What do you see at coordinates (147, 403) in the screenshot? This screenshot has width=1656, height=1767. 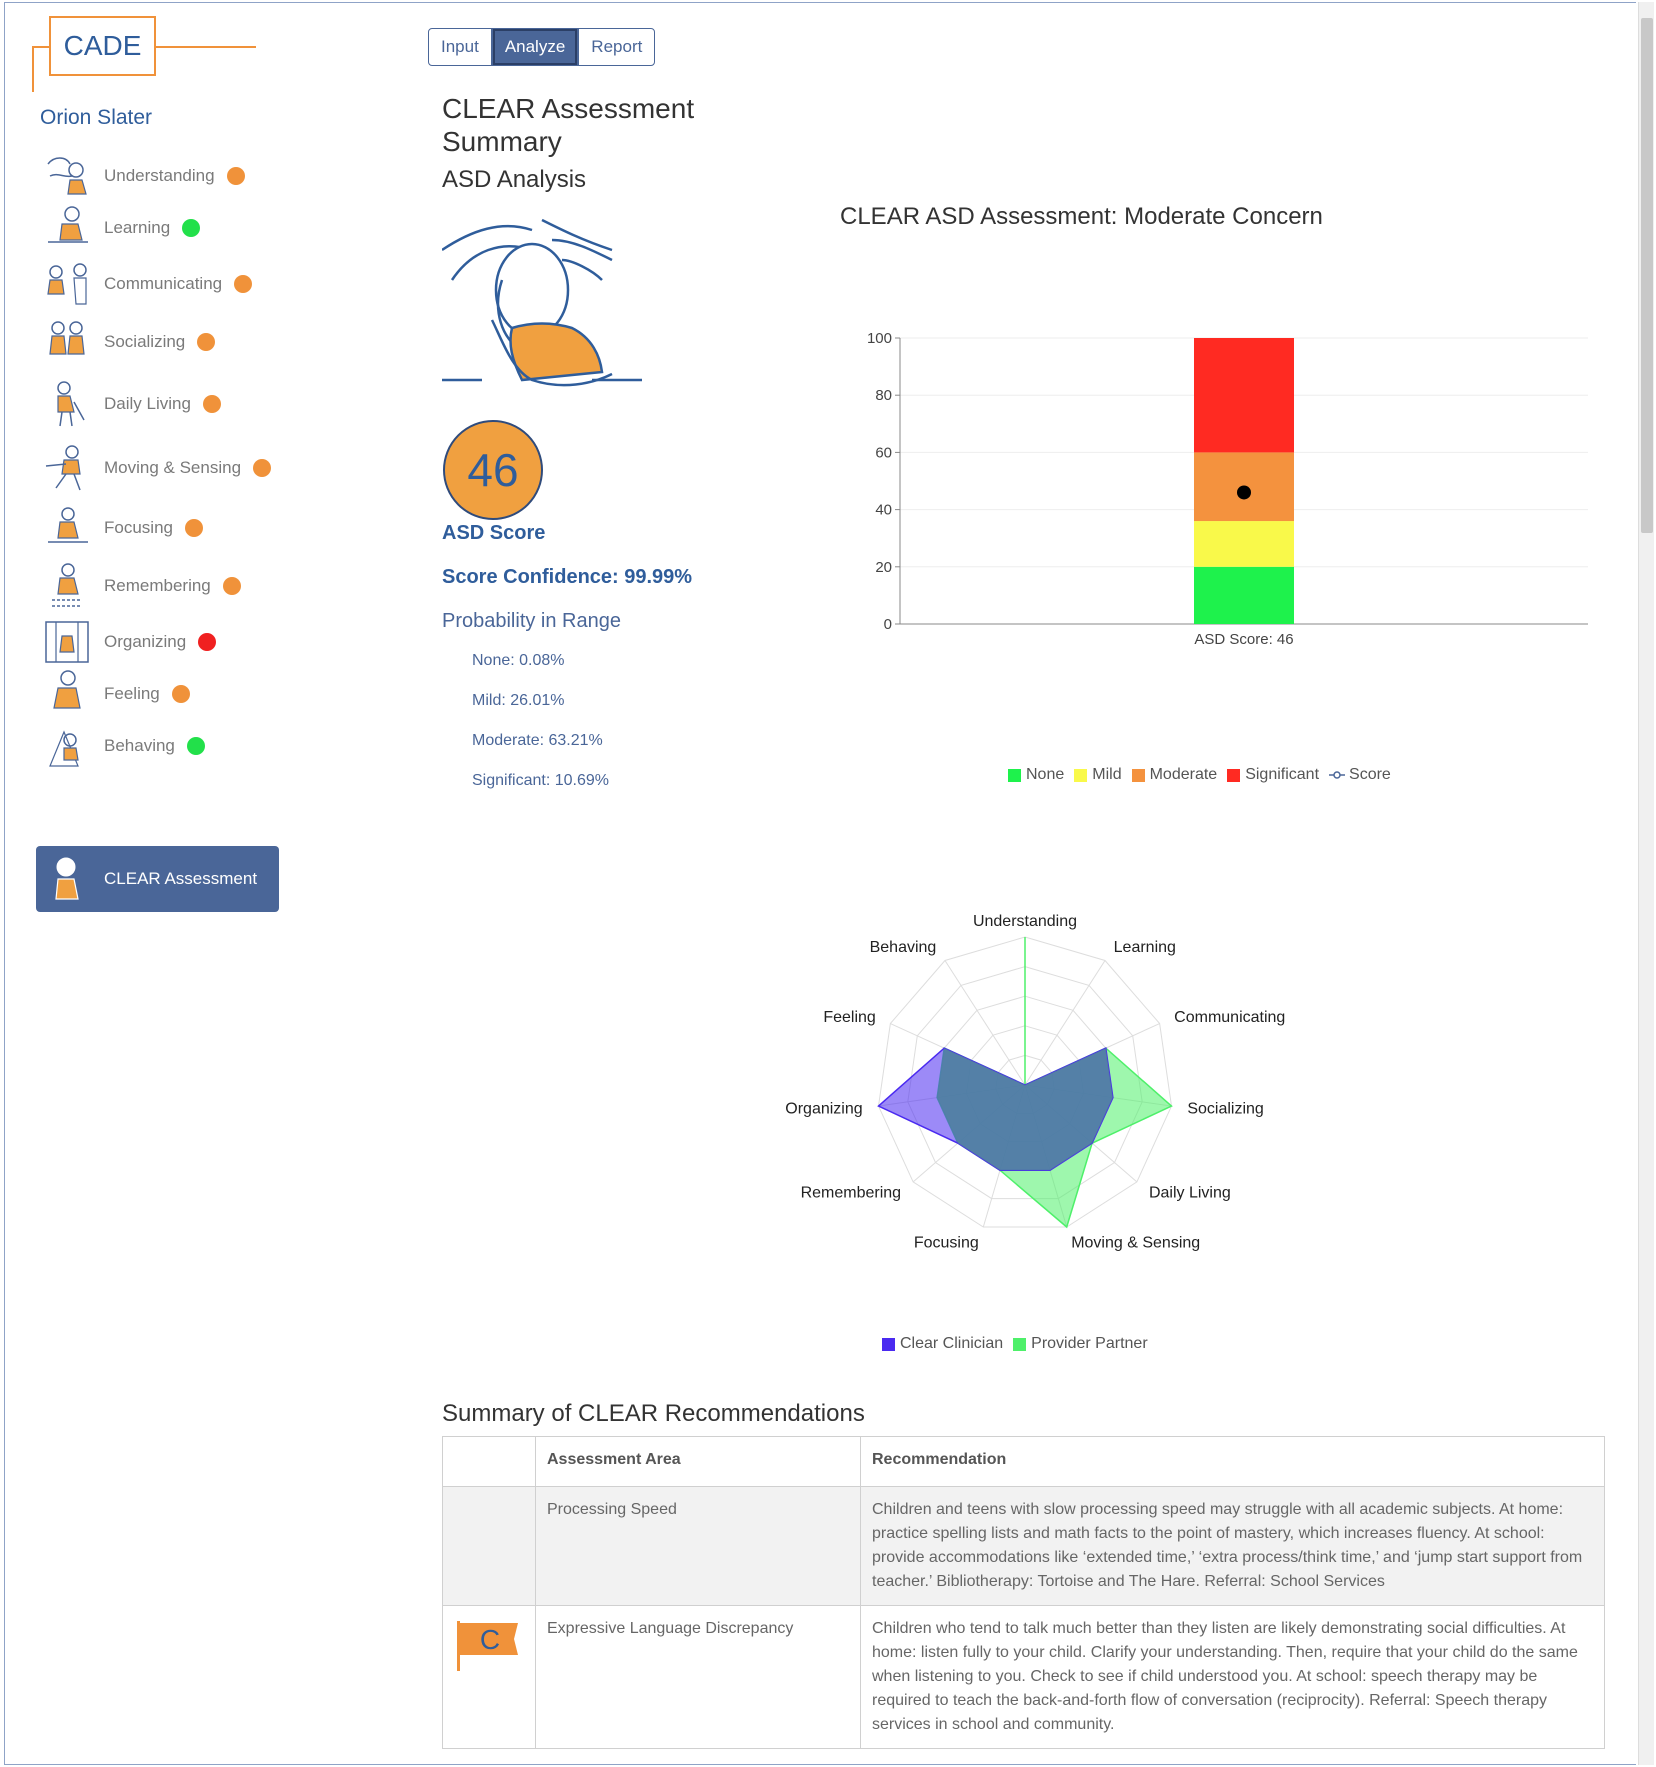 I see `sidebar-item-label: Daily Living` at bounding box center [147, 403].